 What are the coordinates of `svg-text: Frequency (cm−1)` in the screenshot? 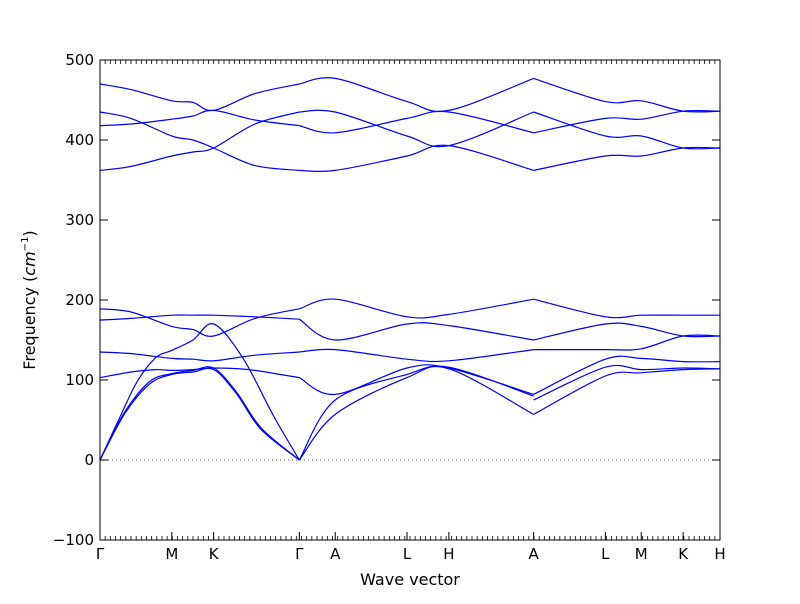 It's located at (29, 299).